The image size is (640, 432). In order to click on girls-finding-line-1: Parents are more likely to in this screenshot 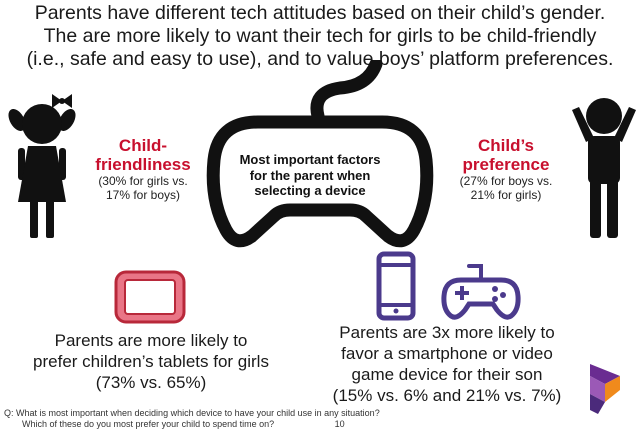, I will do `click(151, 340)`.